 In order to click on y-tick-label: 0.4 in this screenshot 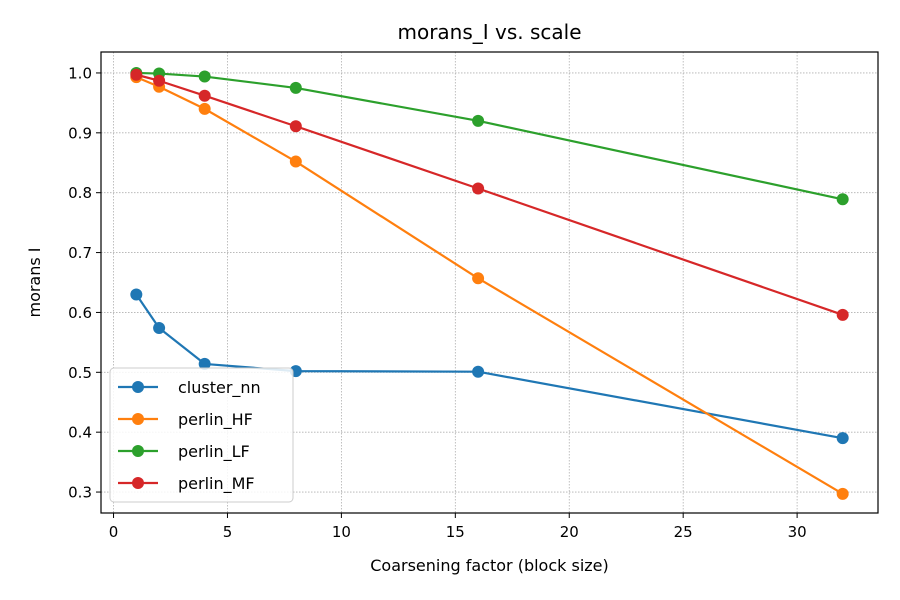, I will do `click(80, 433)`.